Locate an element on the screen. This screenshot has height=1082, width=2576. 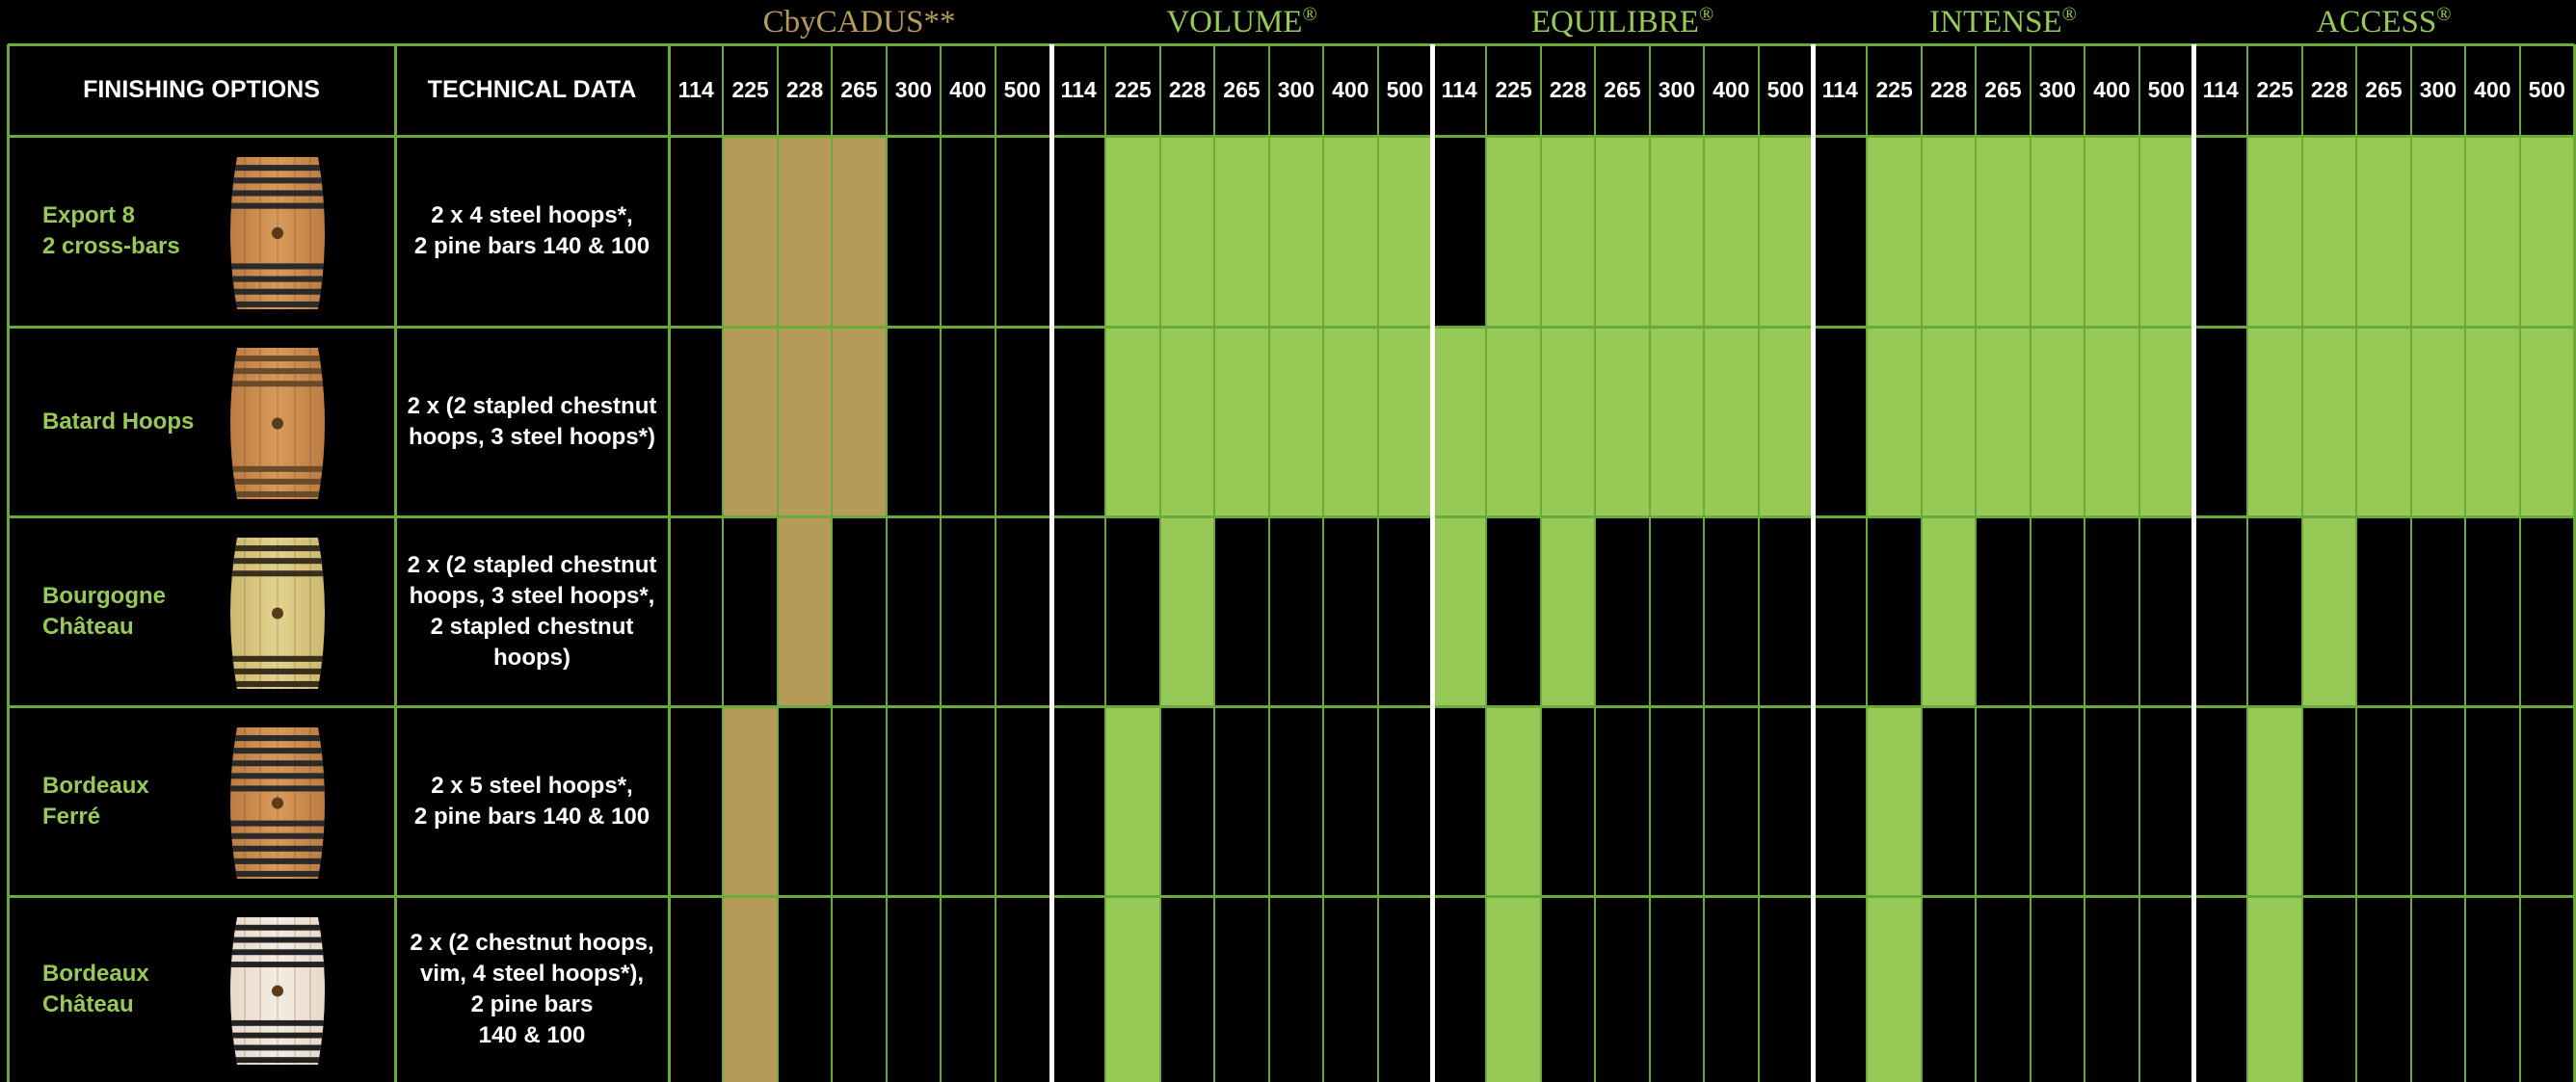
size-label-intense-265: 265 is located at coordinates (2003, 89).